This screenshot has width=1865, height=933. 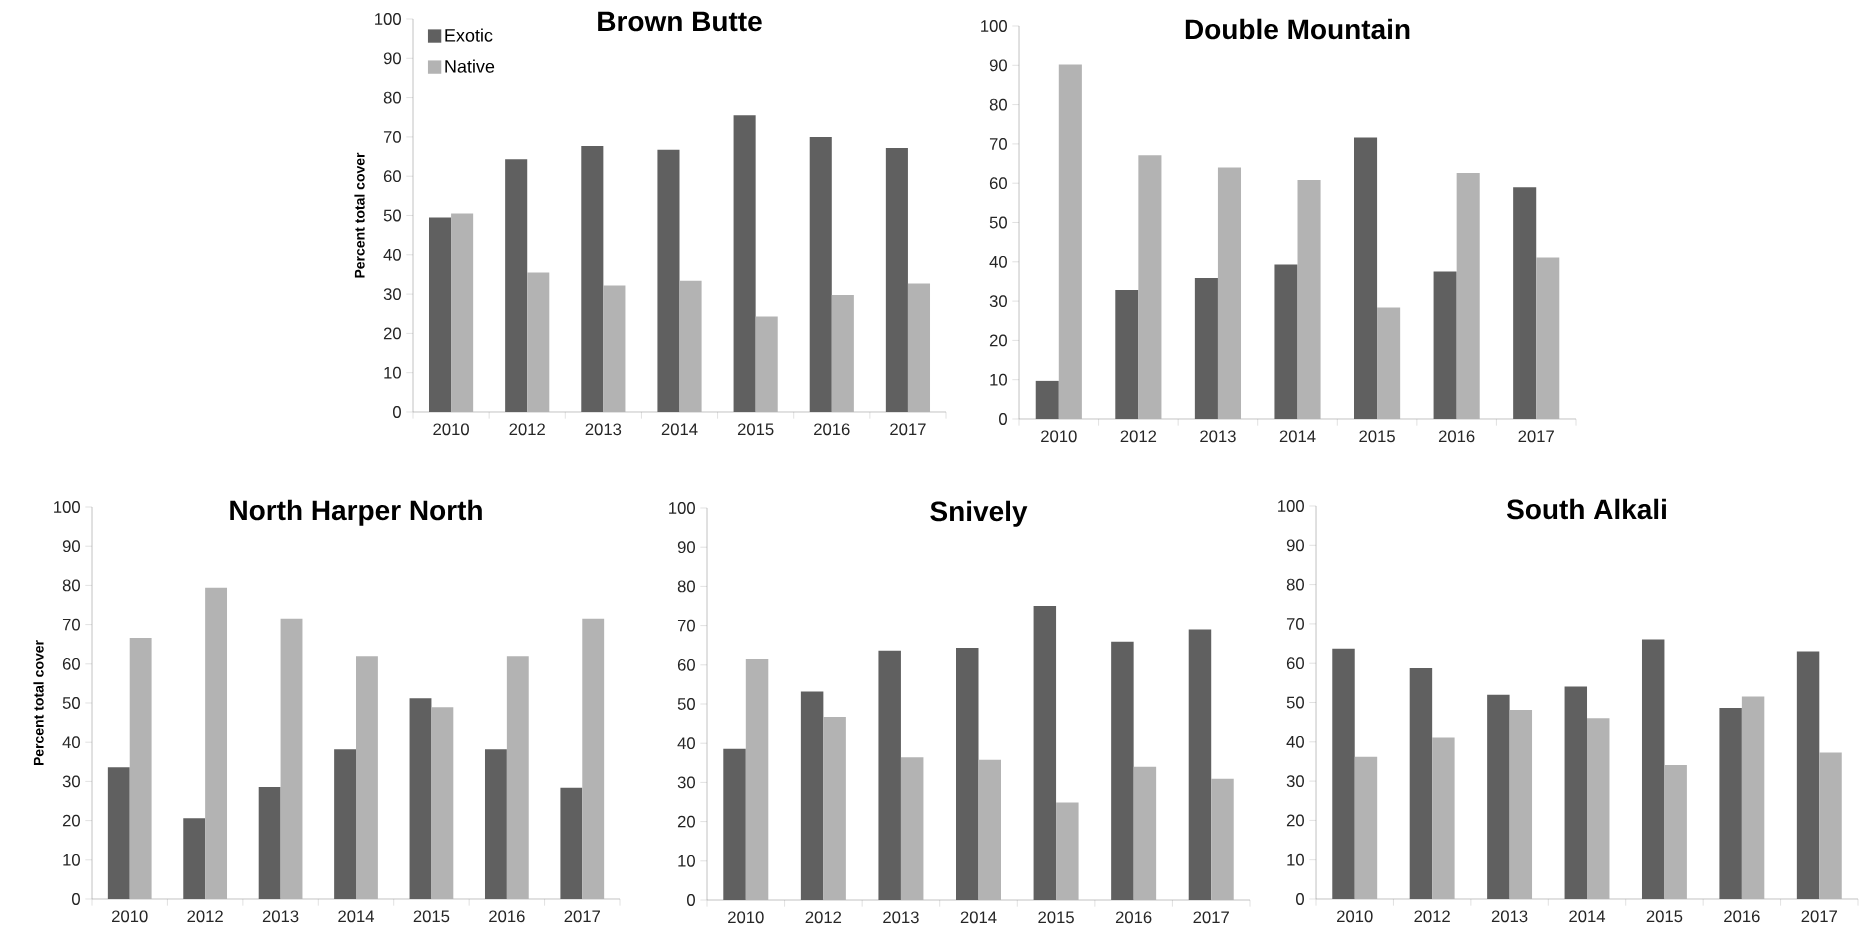 What do you see at coordinates (680, 21) in the screenshot?
I see `chart-title: Brown Butte` at bounding box center [680, 21].